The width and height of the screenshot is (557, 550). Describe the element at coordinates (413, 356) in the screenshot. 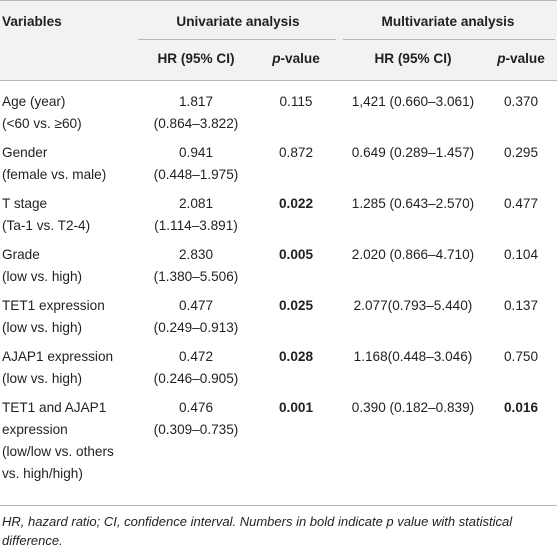

I see `cell-mhr: 1.168(0.448–3.046)` at that location.